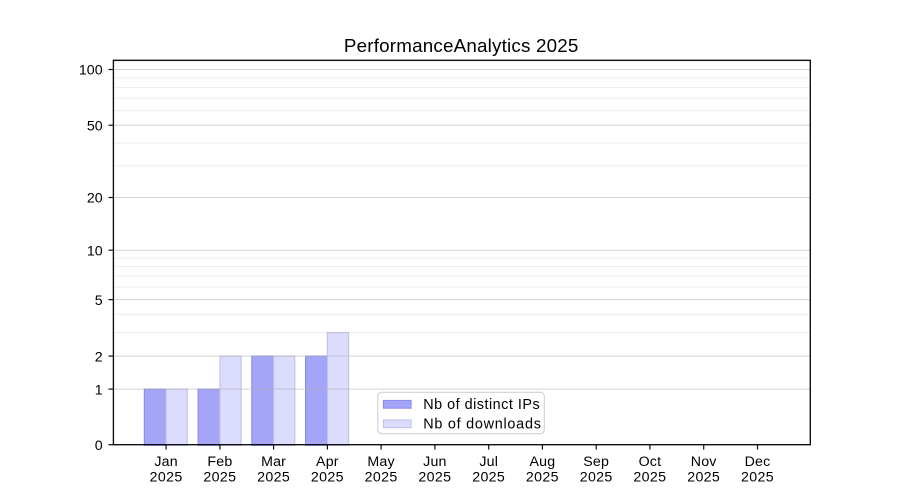  I want to click on svg-text: 100, so click(91, 71).